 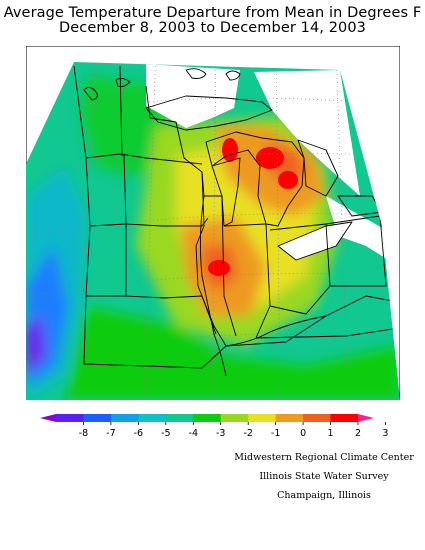 What do you see at coordinates (213, 286) in the screenshot?
I see `mississippi-river` at bounding box center [213, 286].